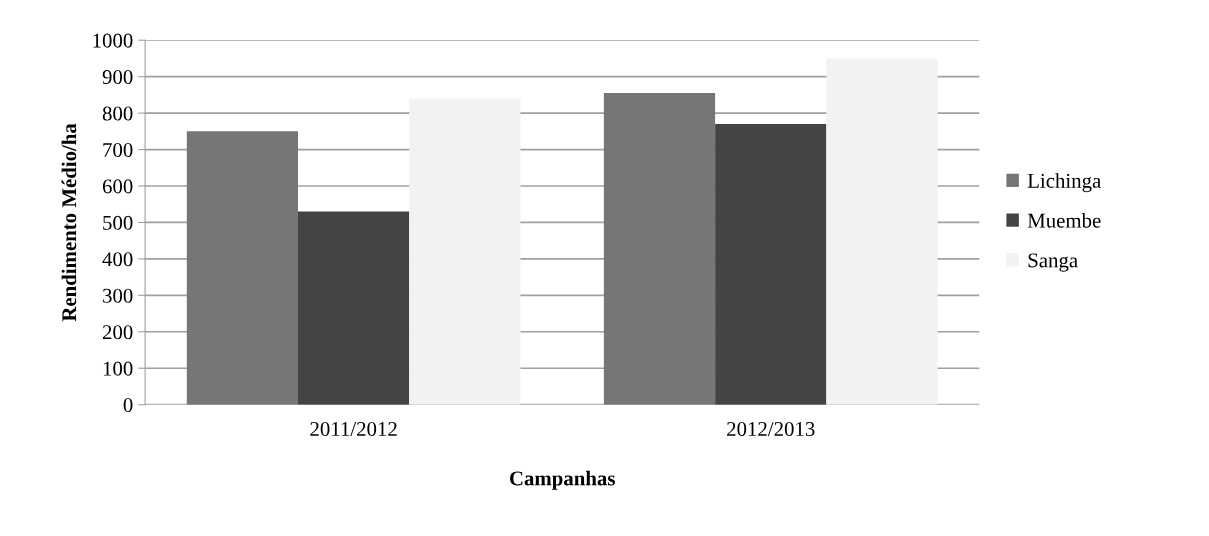 This screenshot has height=536, width=1209. Describe the element at coordinates (562, 480) in the screenshot. I see `x-axis-title: Campanhas` at that location.